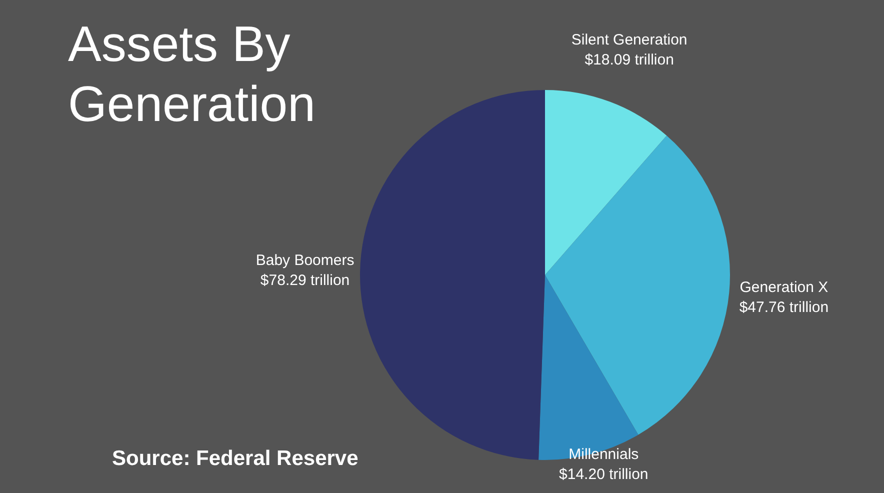  Describe the element at coordinates (305, 260) in the screenshot. I see `slice-label: Baby Boomers` at that location.